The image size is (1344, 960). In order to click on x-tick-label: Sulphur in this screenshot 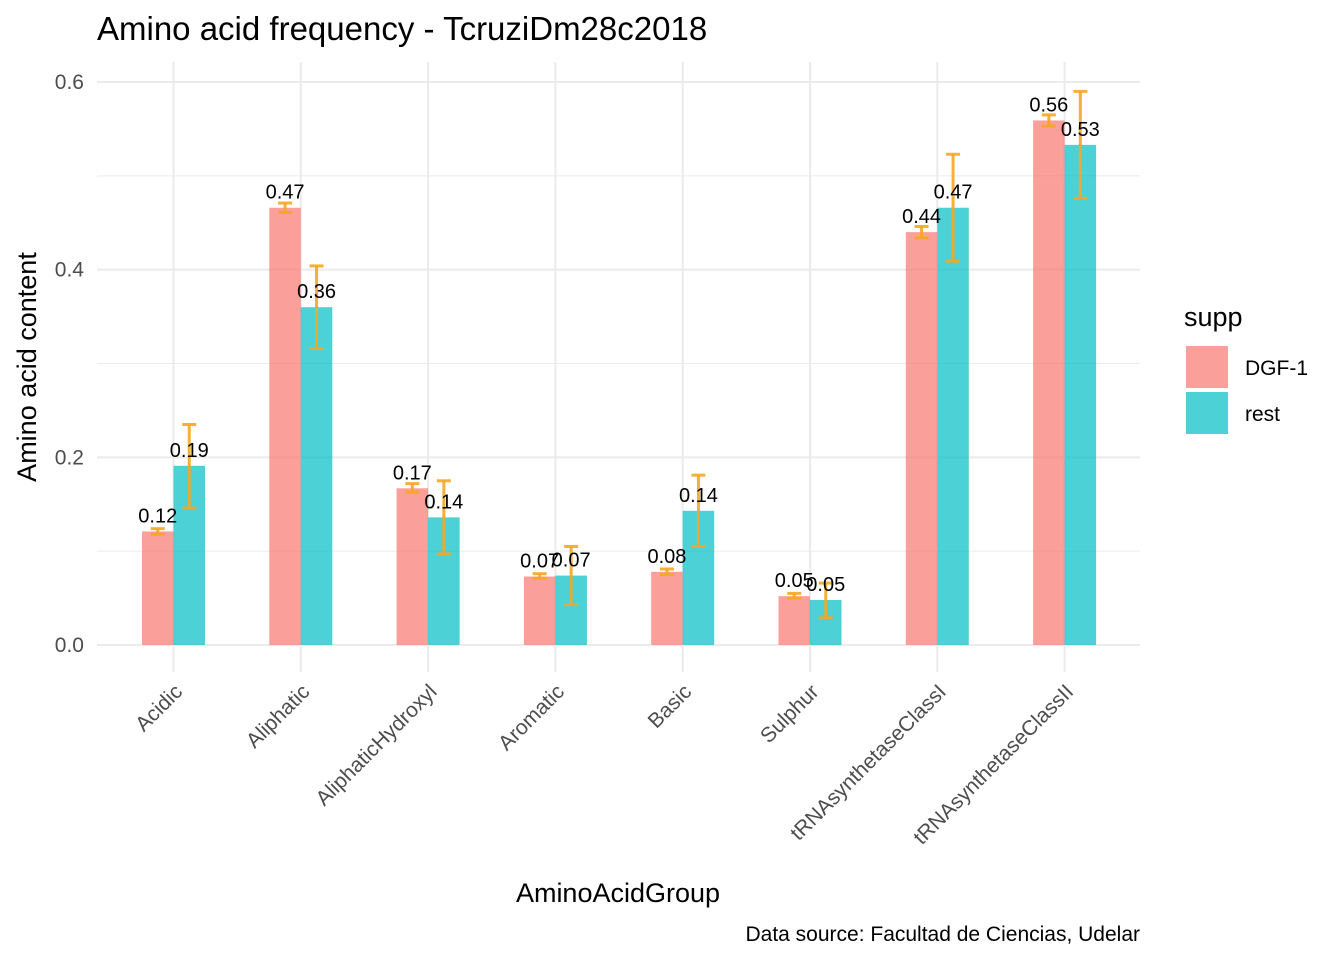, I will do `click(789, 713)`.